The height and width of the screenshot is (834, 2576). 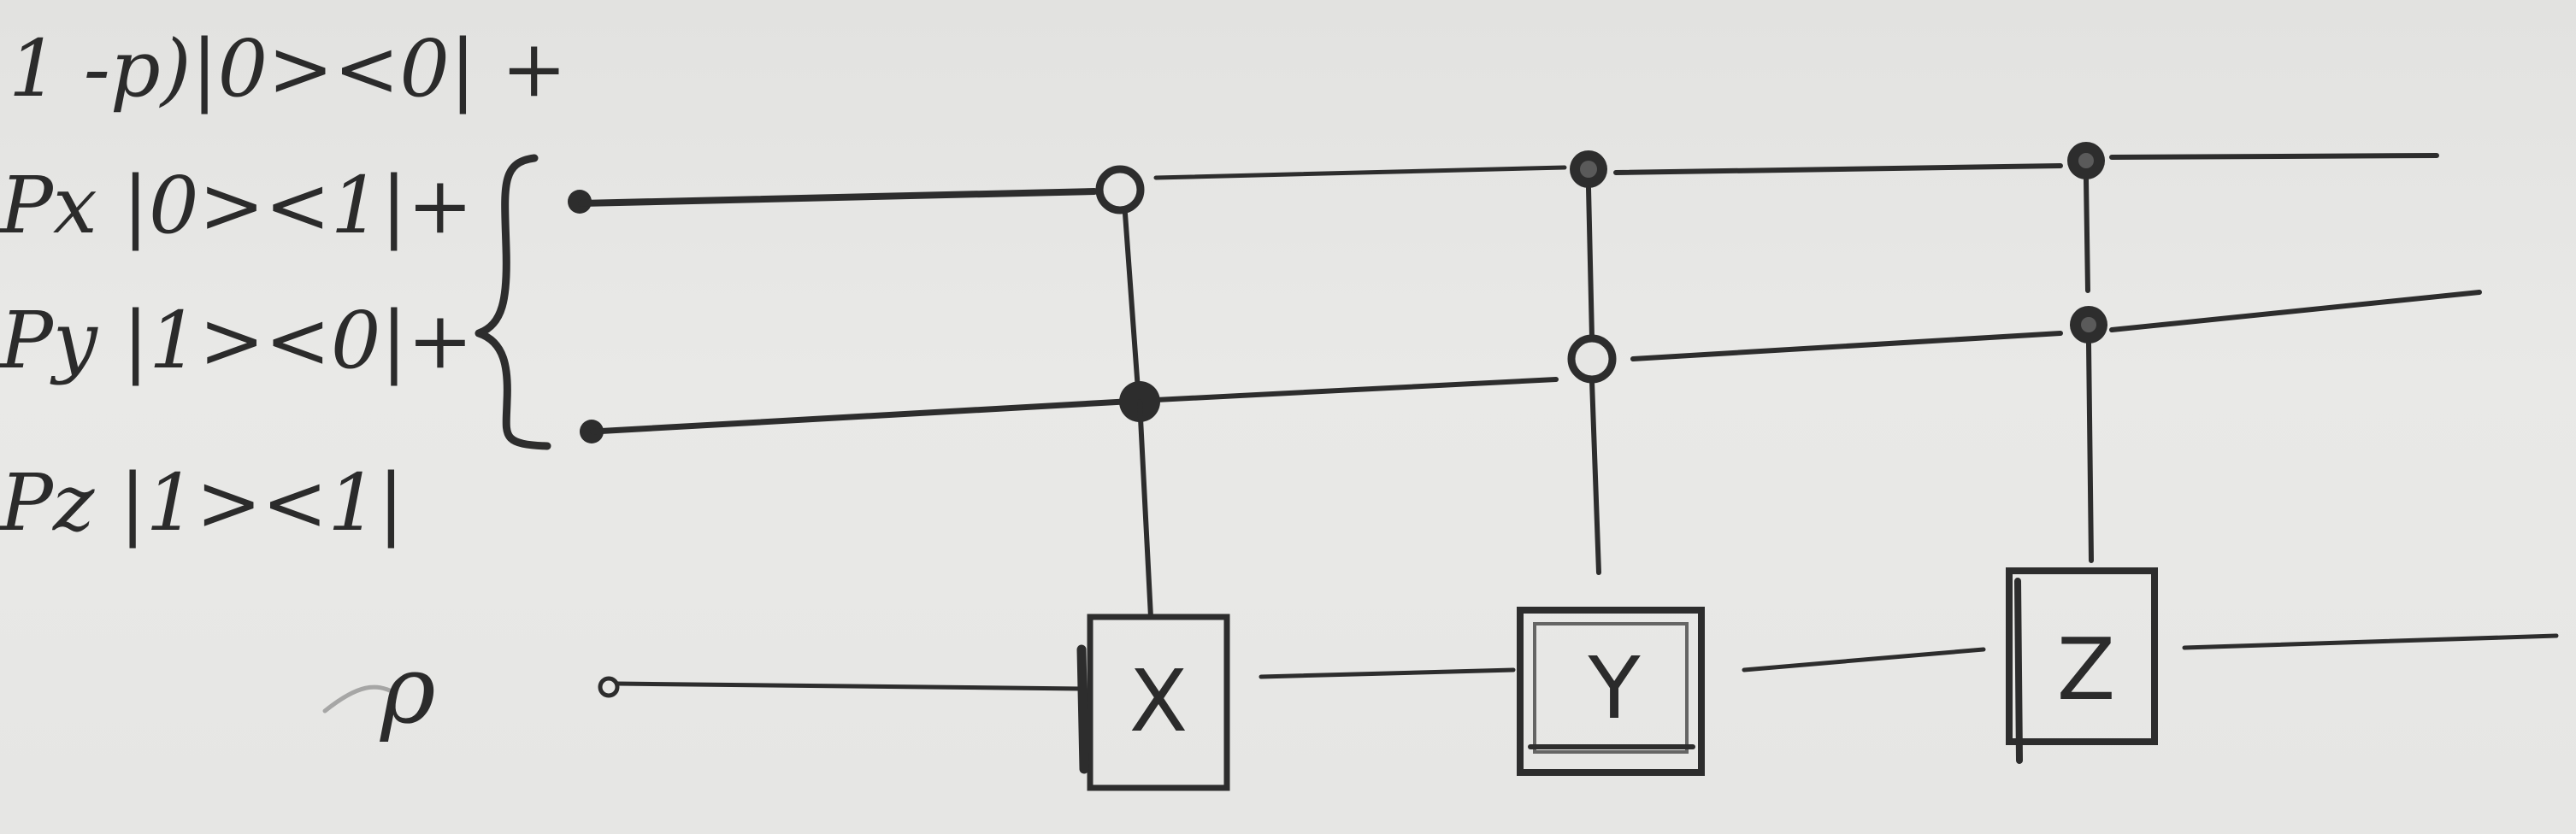 I want to click on controlled-y-gate: Y, so click(x=1611, y=463).